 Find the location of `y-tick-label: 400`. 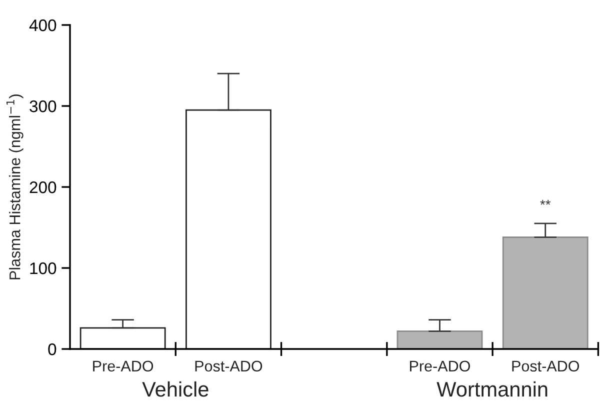

y-tick-label: 400 is located at coordinates (42, 25).